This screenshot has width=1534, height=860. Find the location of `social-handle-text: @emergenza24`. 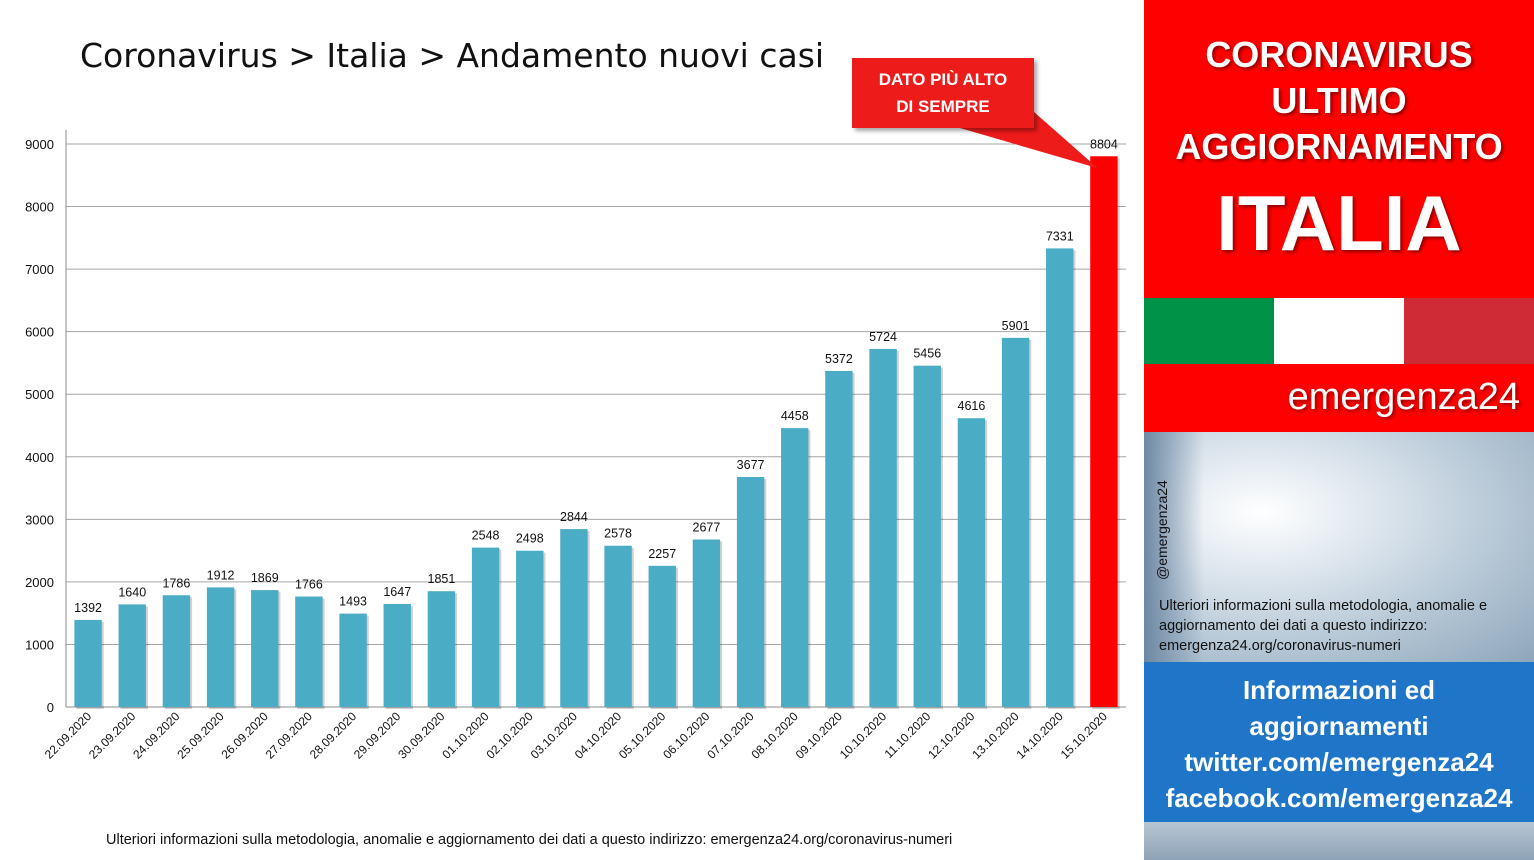

social-handle-text: @emergenza24 is located at coordinates (1162, 530).